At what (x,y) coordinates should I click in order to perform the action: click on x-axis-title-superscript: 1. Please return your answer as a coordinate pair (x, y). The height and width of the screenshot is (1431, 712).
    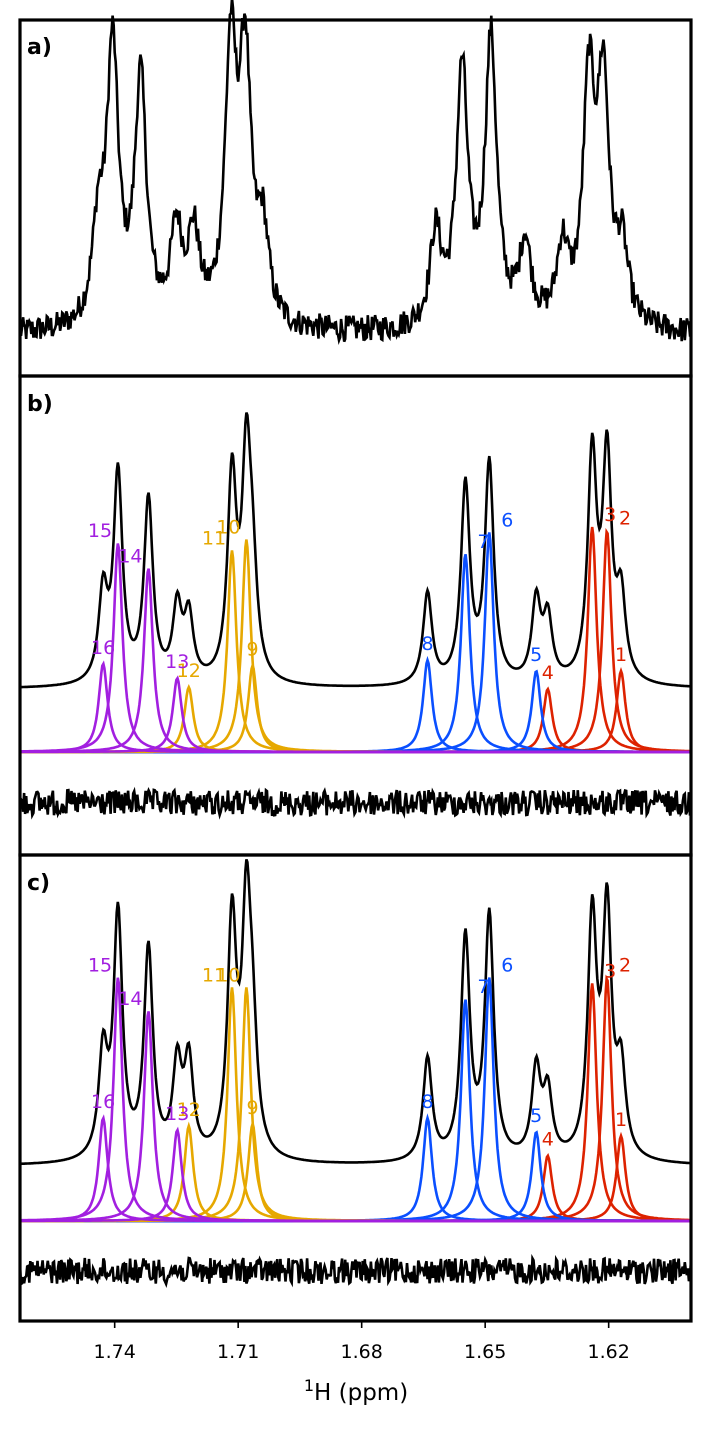
    Looking at the image, I should click on (309, 1385).